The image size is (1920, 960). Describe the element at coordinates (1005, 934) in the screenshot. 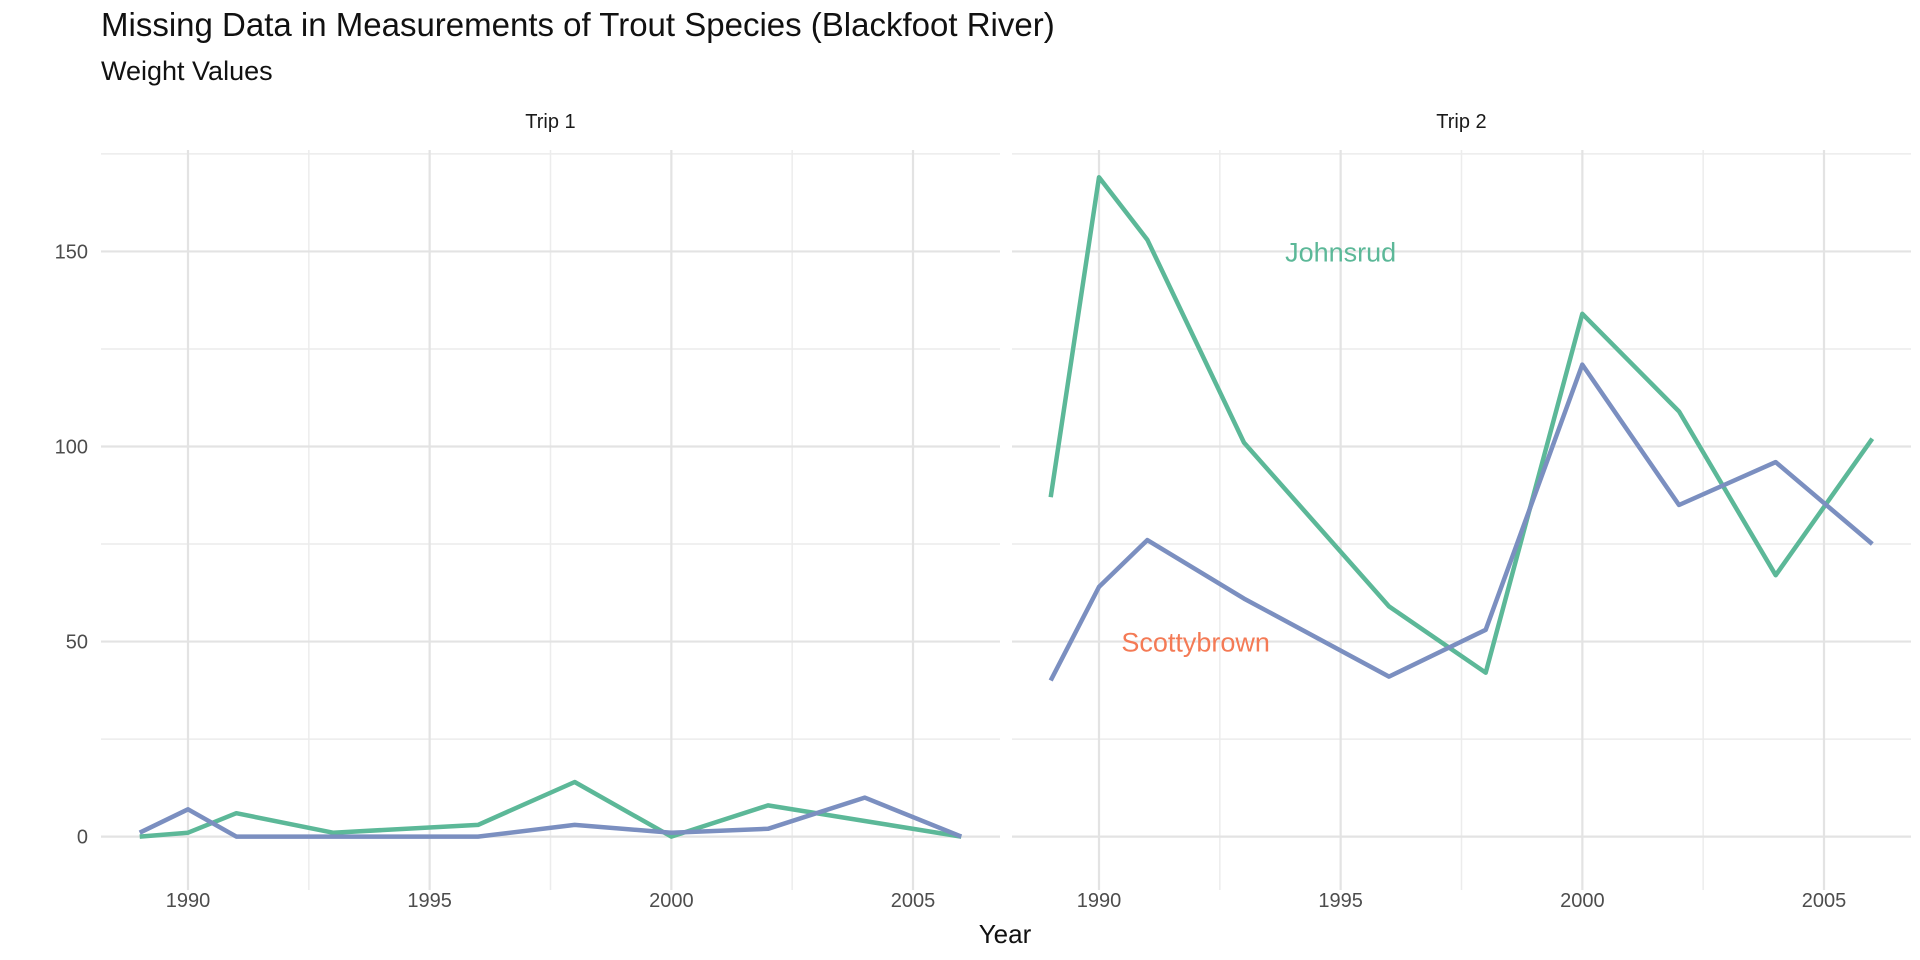

I see `x-axis-title: Year` at that location.